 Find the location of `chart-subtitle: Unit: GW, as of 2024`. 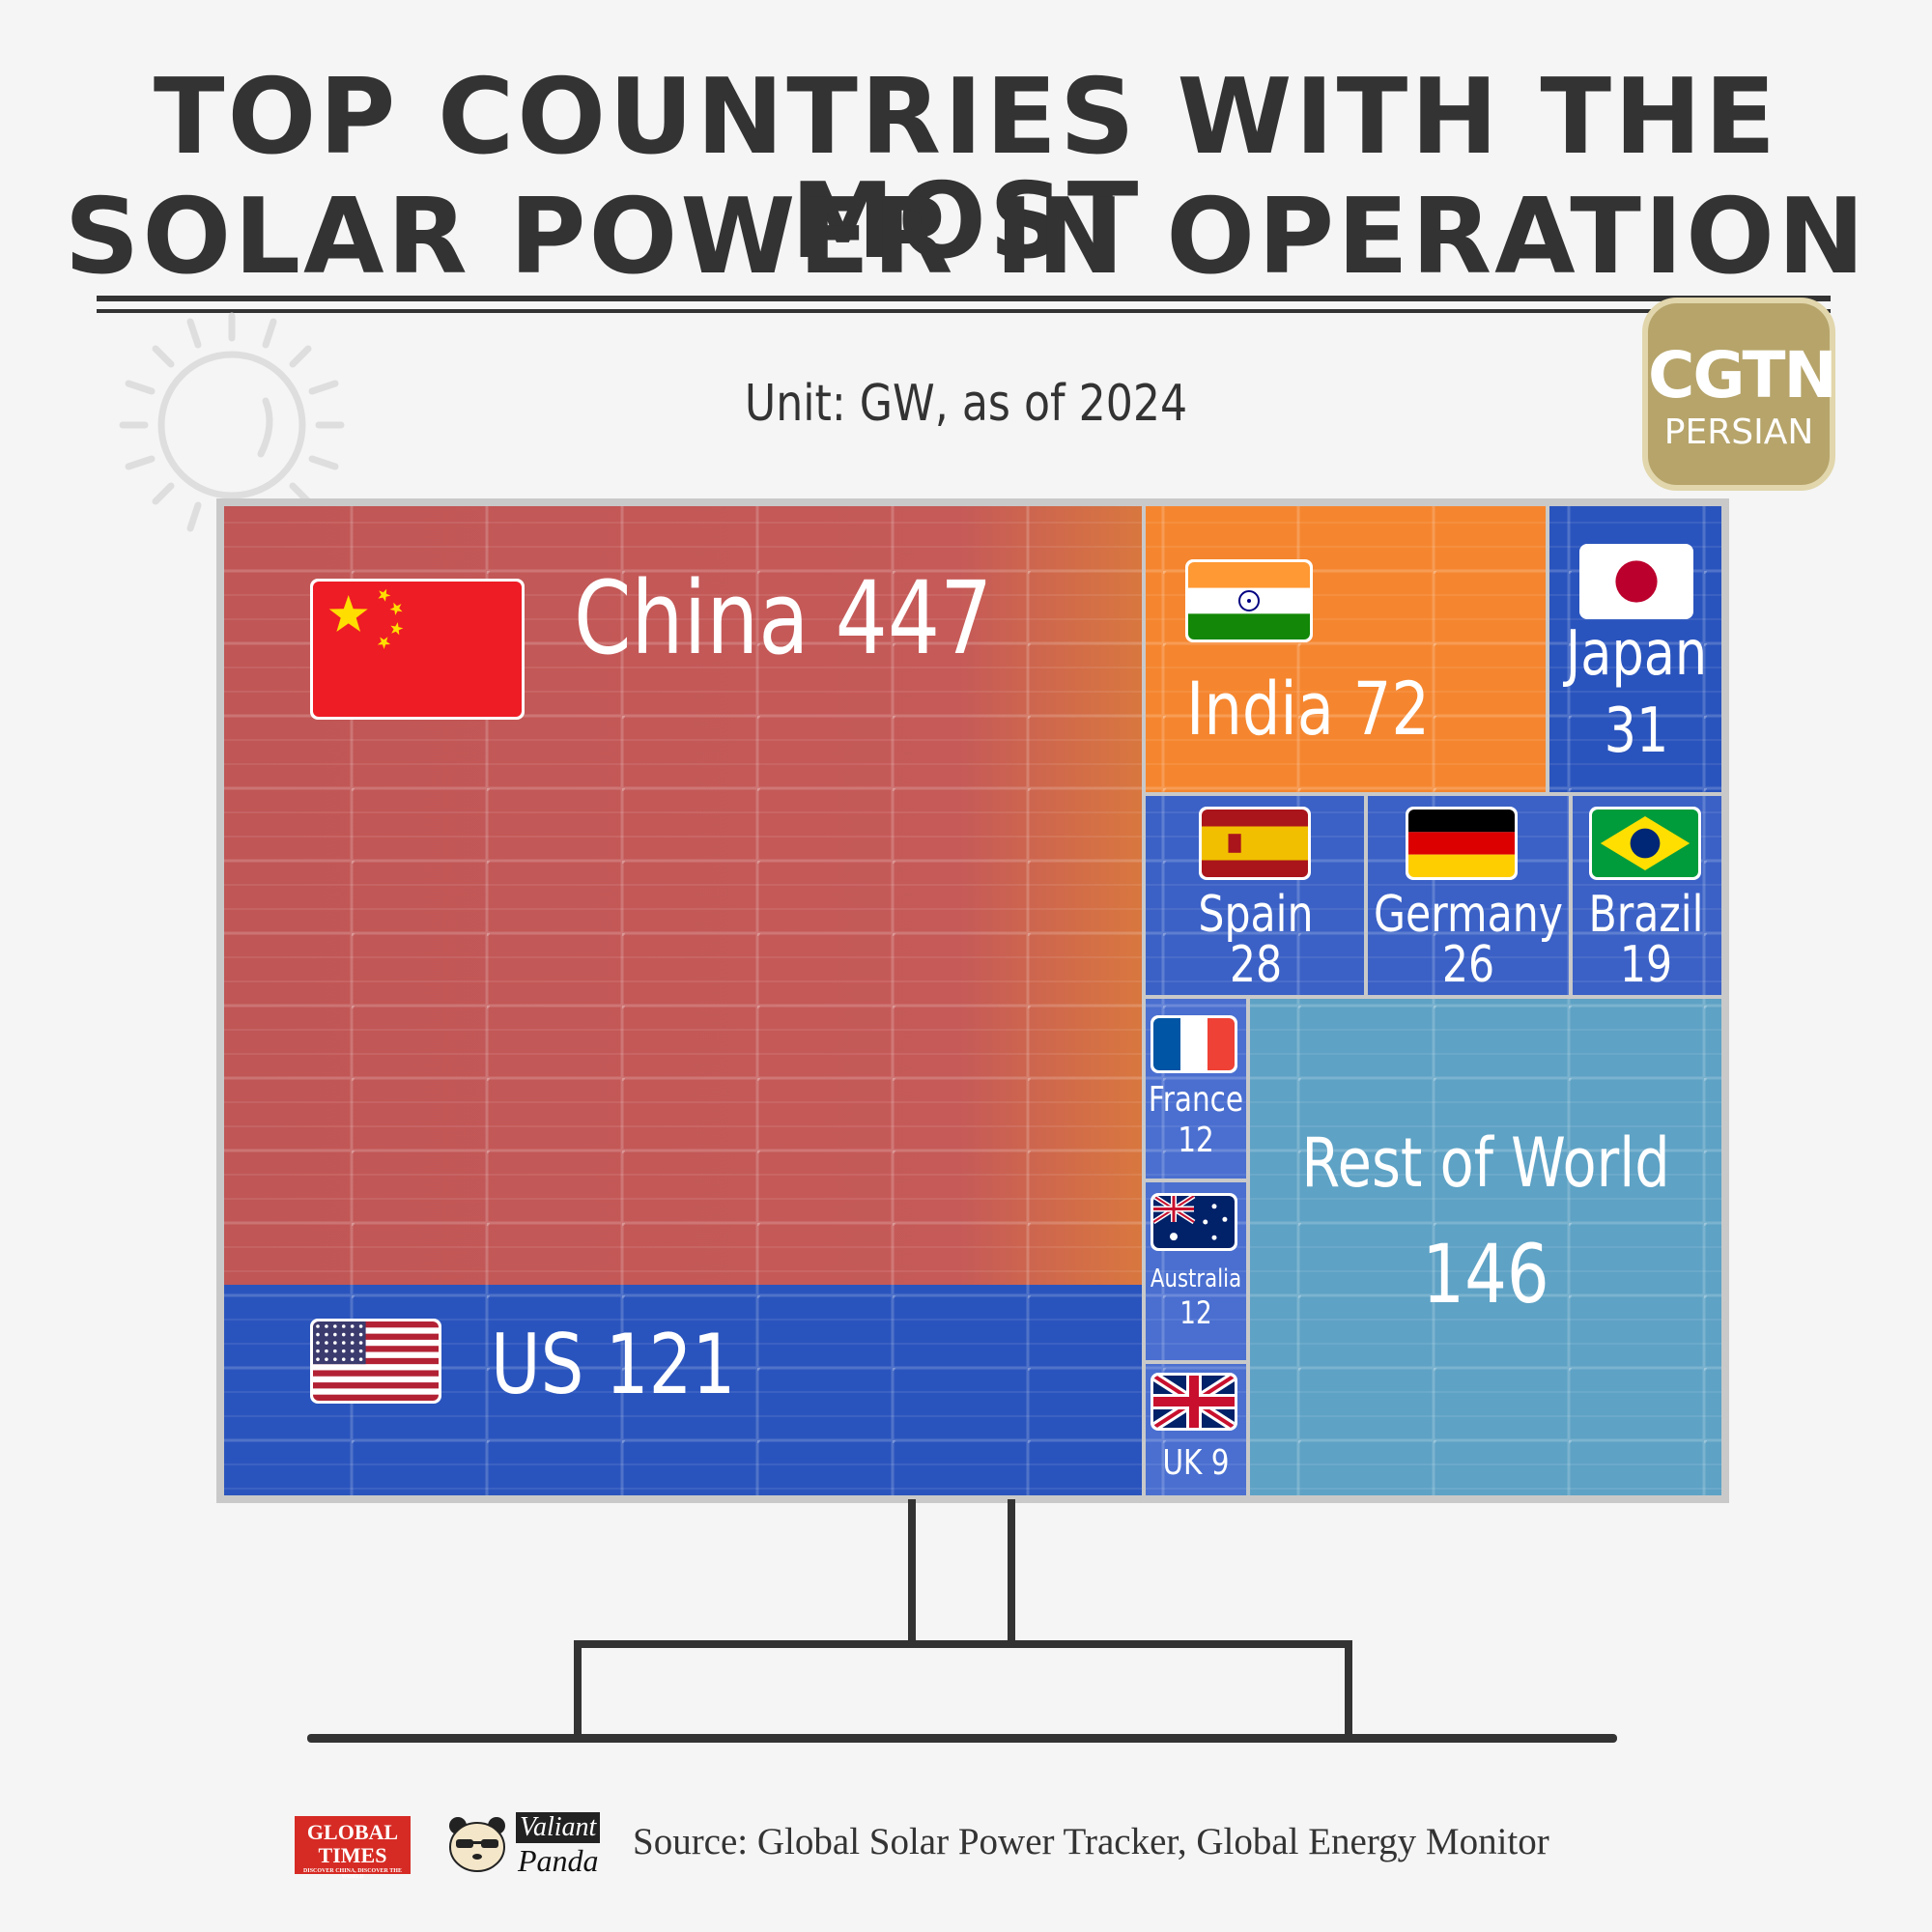

chart-subtitle: Unit: GW, as of 2024 is located at coordinates (966, 404).